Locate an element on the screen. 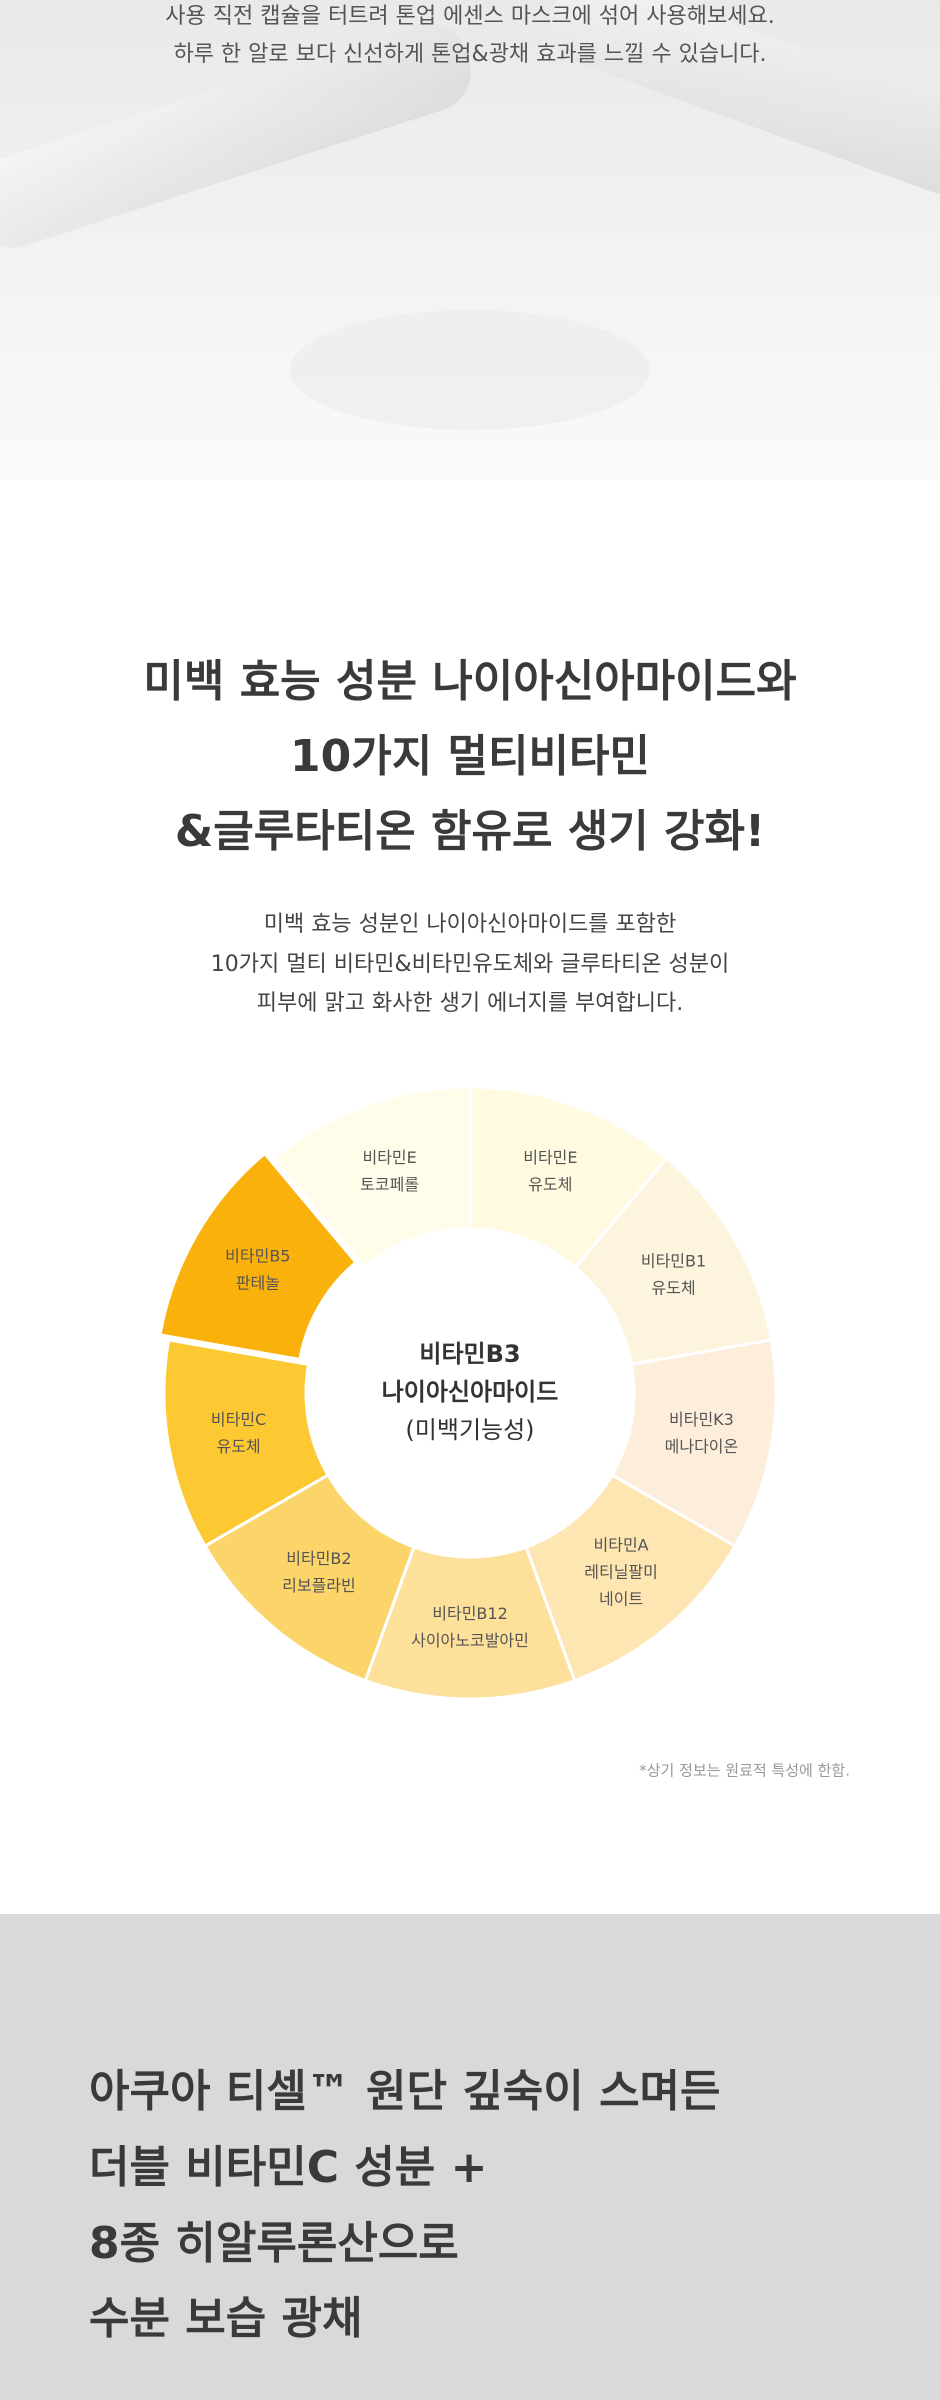  segment-label: 비타민A is located at coordinates (621, 1545).